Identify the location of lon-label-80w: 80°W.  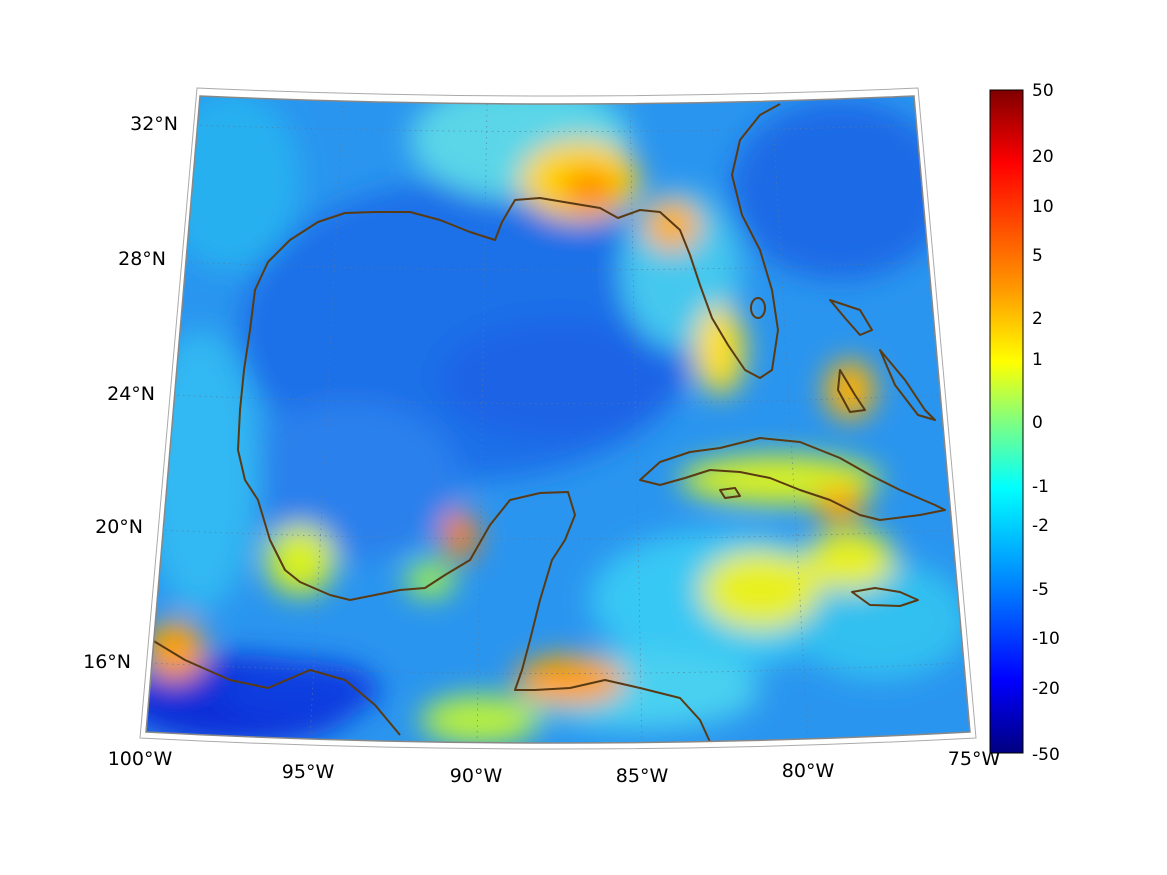
(808, 771).